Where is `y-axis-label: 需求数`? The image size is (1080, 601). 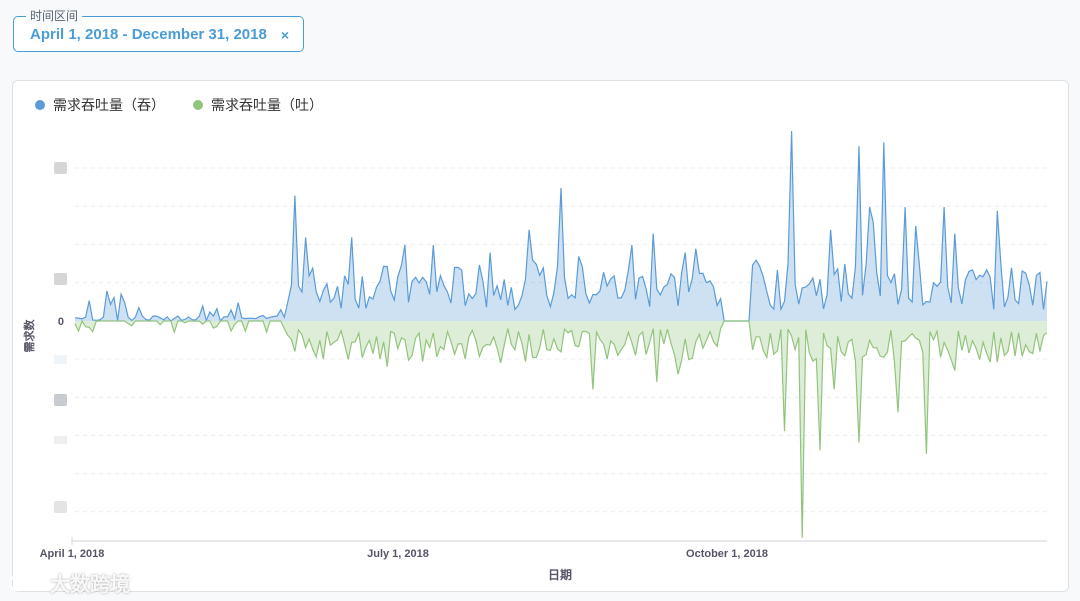 y-axis-label: 需求数 is located at coordinates (29, 336).